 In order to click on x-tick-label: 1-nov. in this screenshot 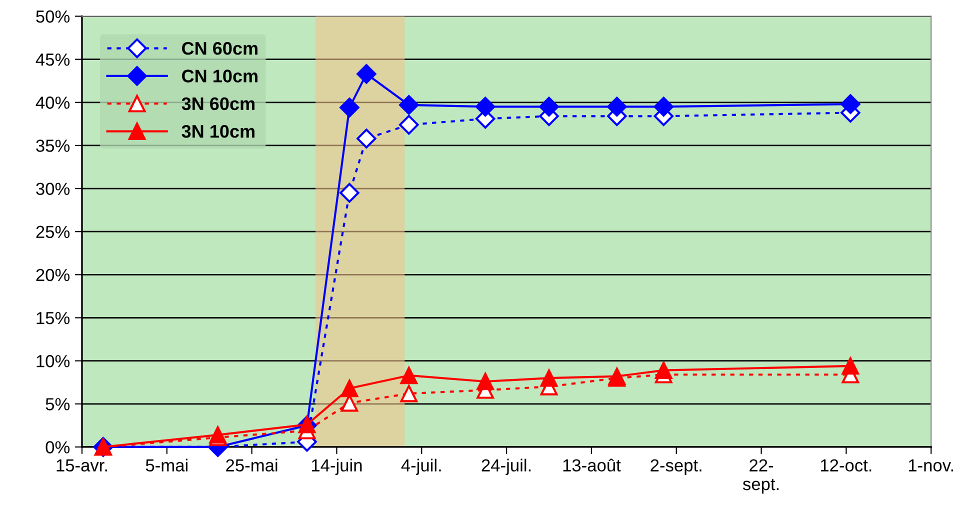, I will do `click(931, 465)`.